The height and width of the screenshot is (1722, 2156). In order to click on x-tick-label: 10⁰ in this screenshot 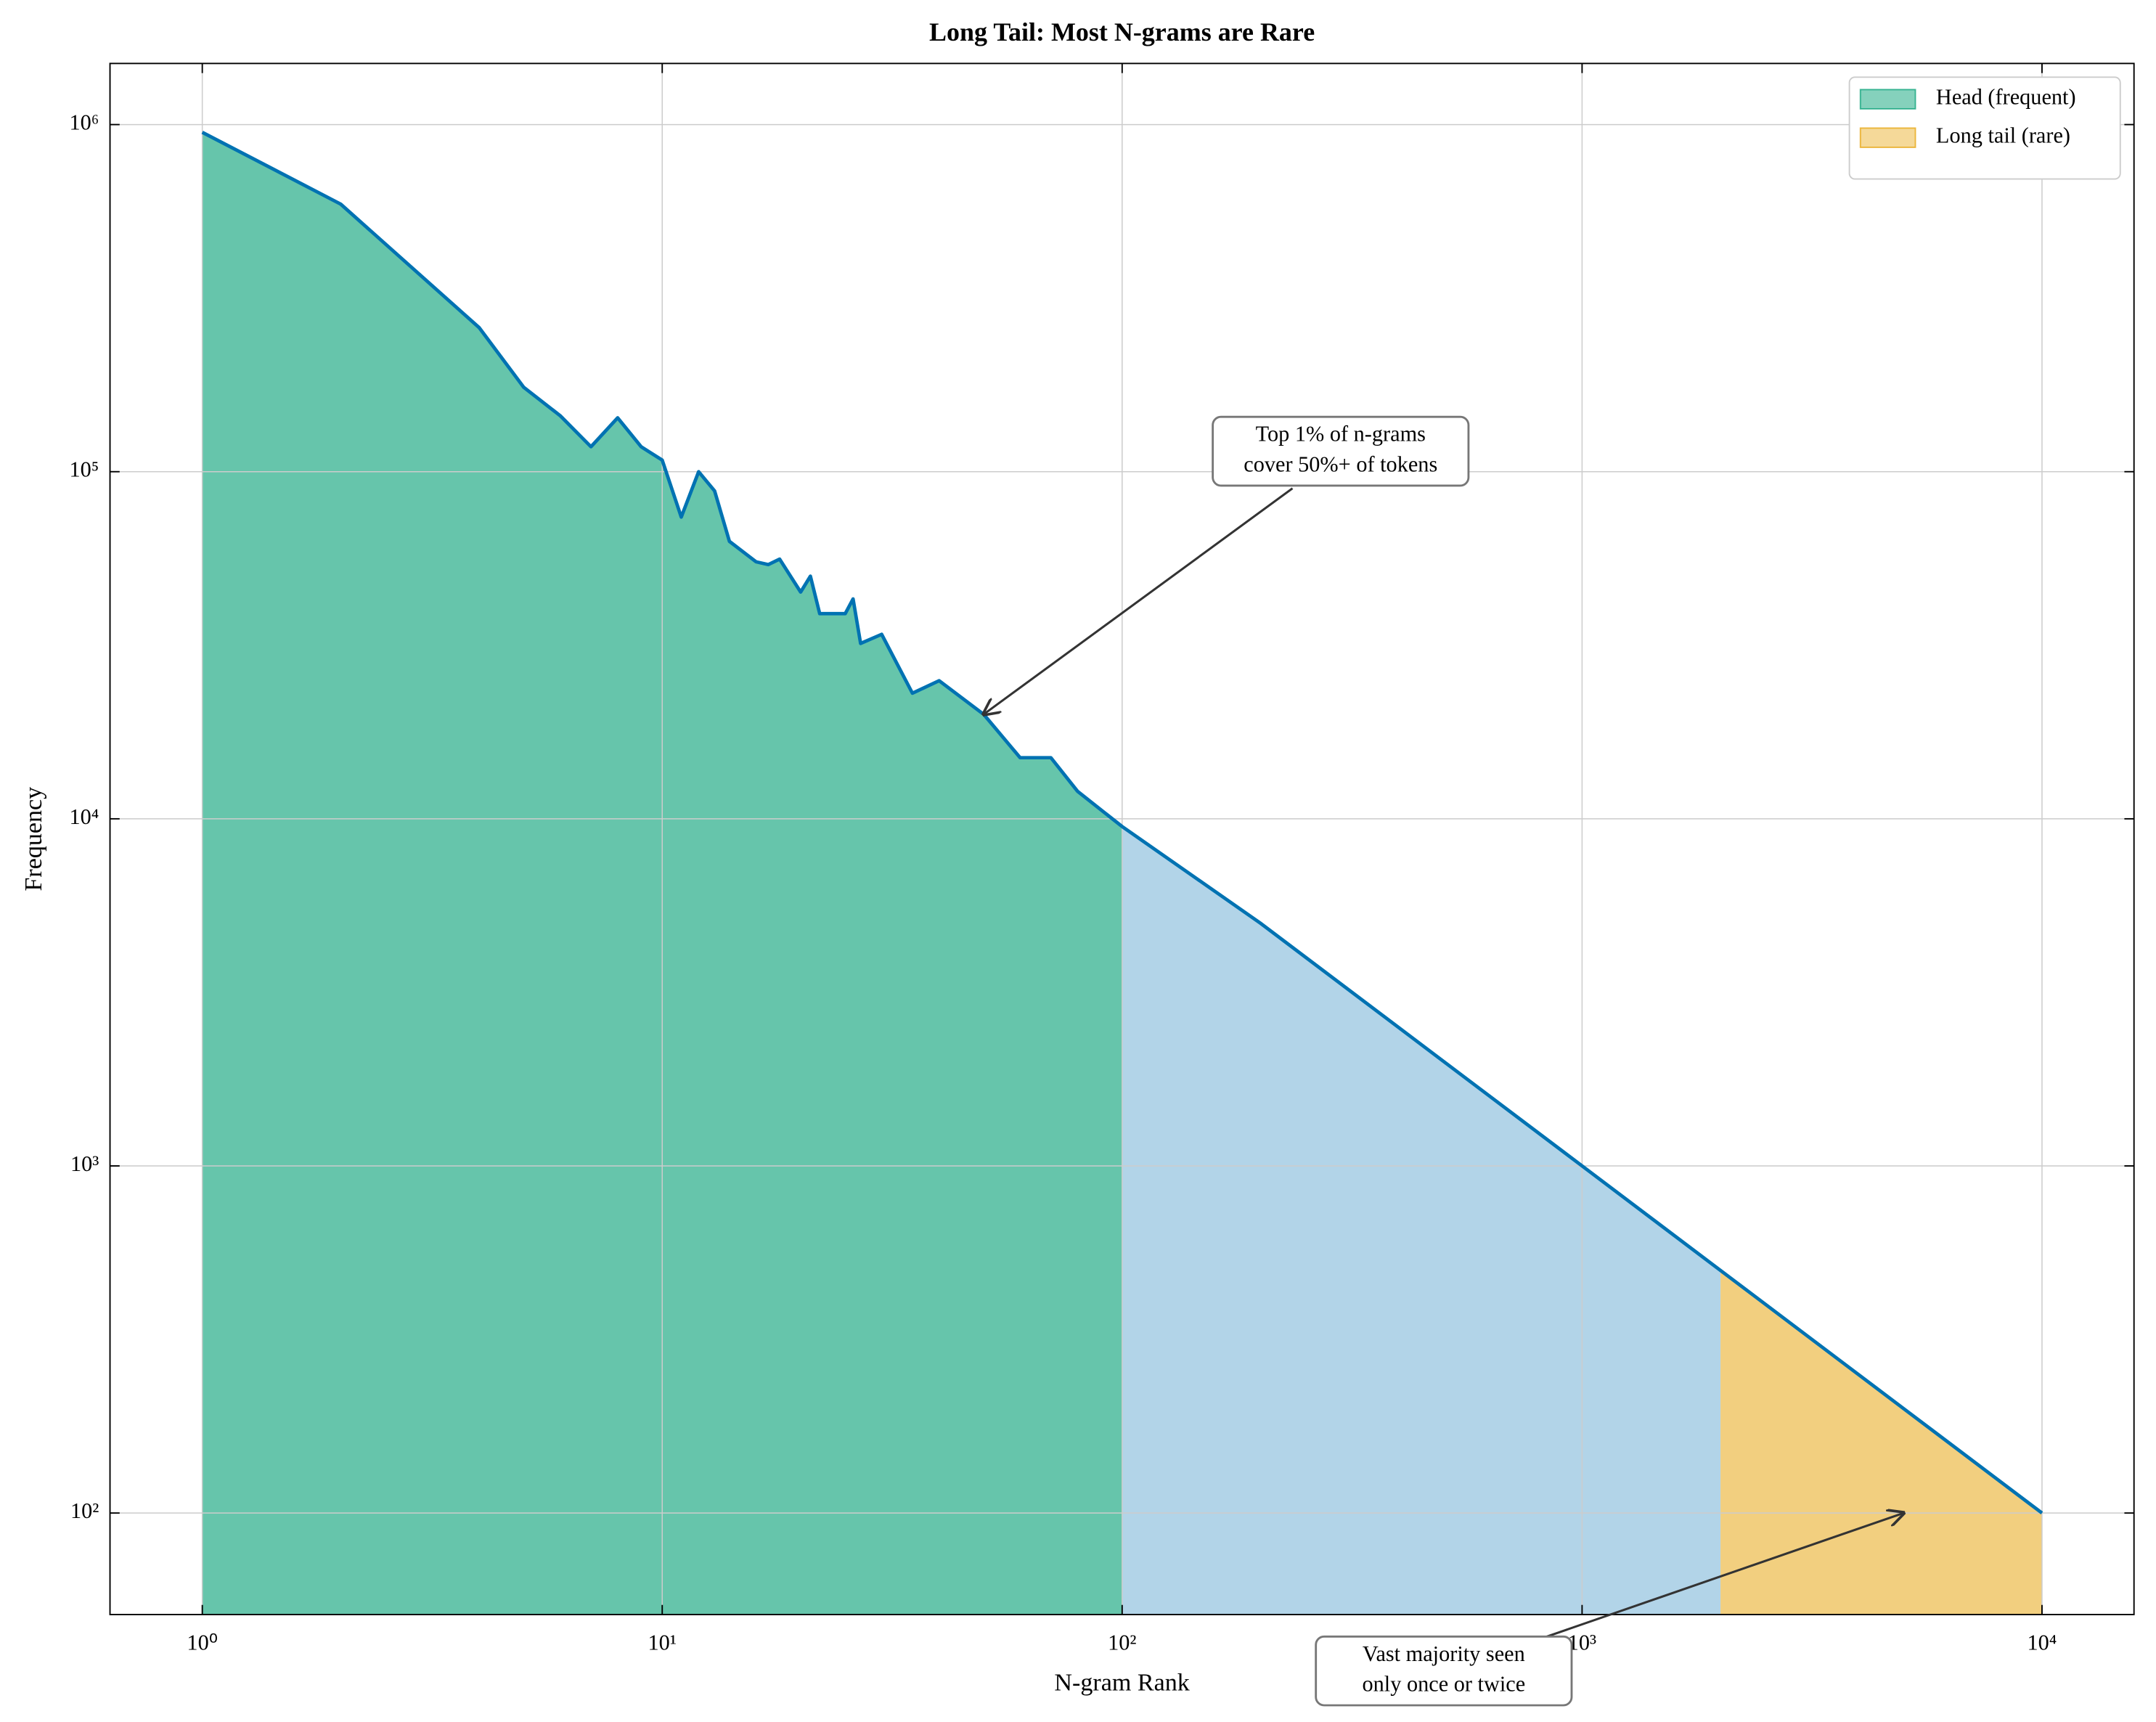, I will do `click(202, 1643)`.